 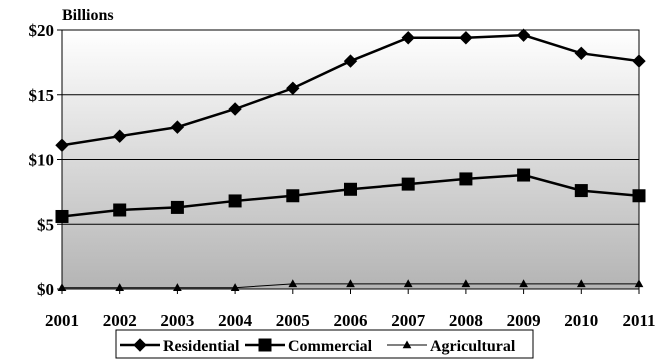 I want to click on x-tick-label: 2003, so click(x=177, y=320).